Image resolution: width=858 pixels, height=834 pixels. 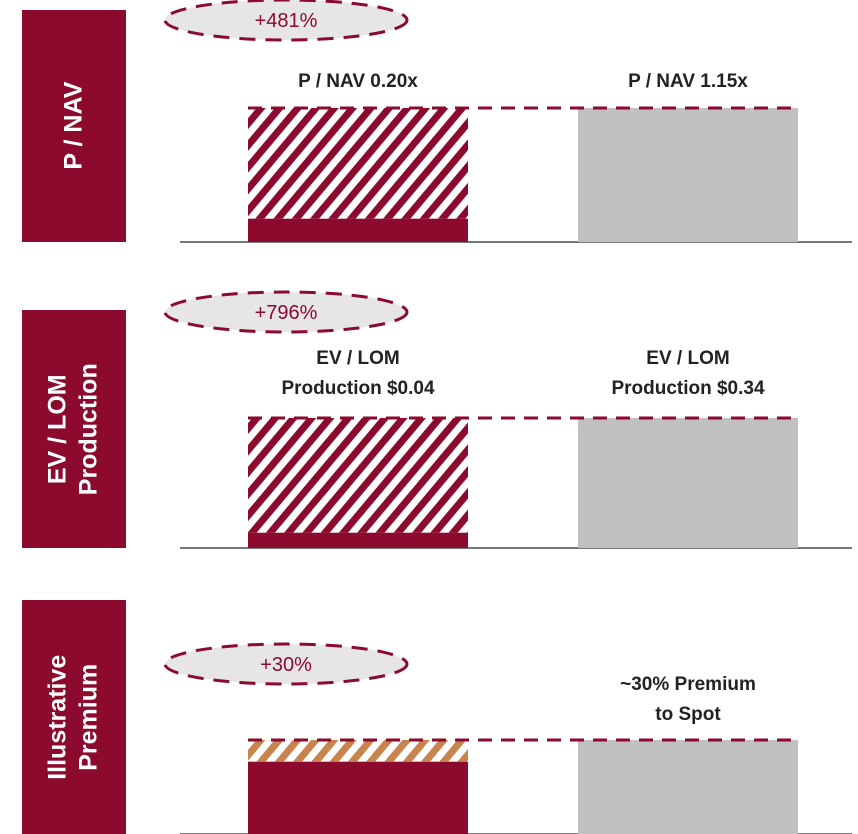 What do you see at coordinates (688, 81) in the screenshot?
I see `tick-label: P / NAV 1.15x` at bounding box center [688, 81].